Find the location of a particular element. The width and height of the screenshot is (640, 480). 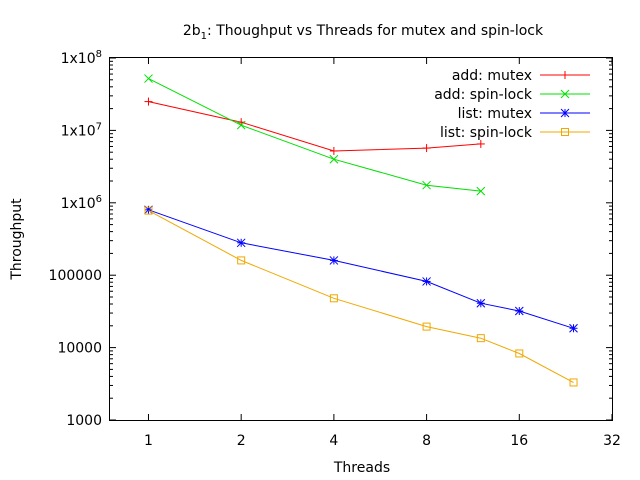

y-tick-label: 1000 is located at coordinates (84, 421).